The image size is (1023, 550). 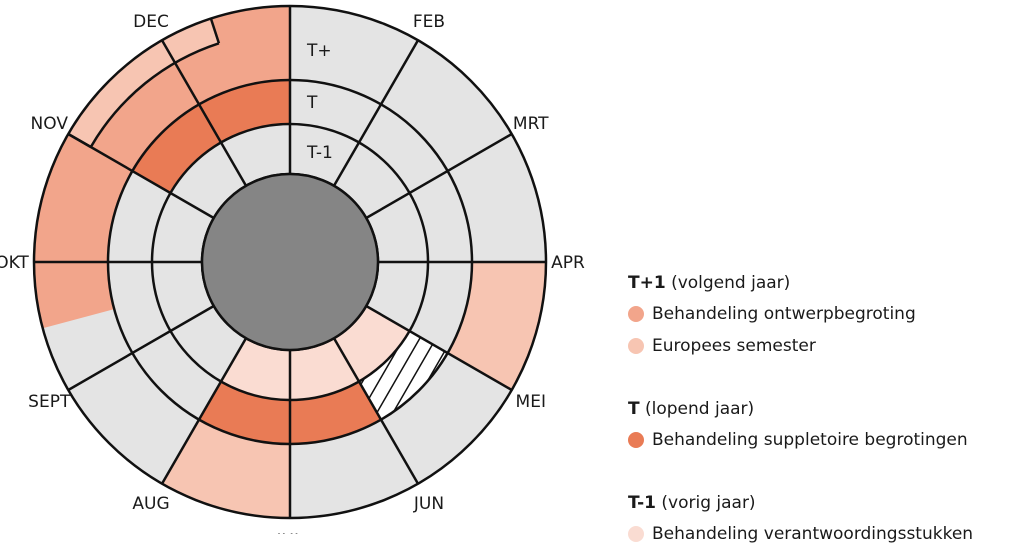 I want to click on month-label-nov: NOV, so click(x=50, y=124).